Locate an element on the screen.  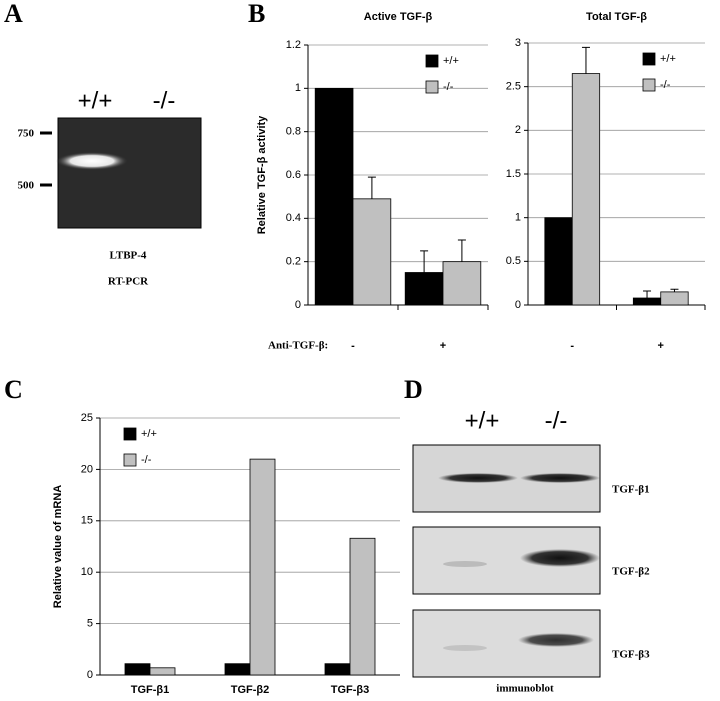
x-axis-label: Anti-TGF-β: is located at coordinates (298, 346).